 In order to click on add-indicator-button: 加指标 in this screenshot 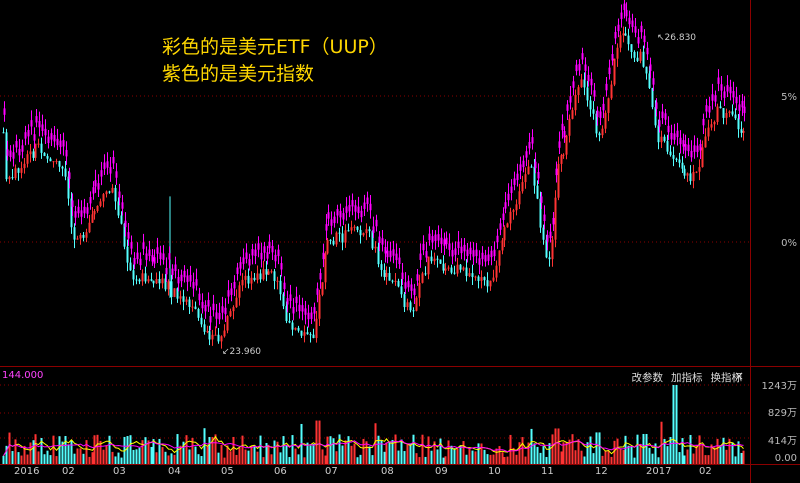, I will do `click(687, 378)`.